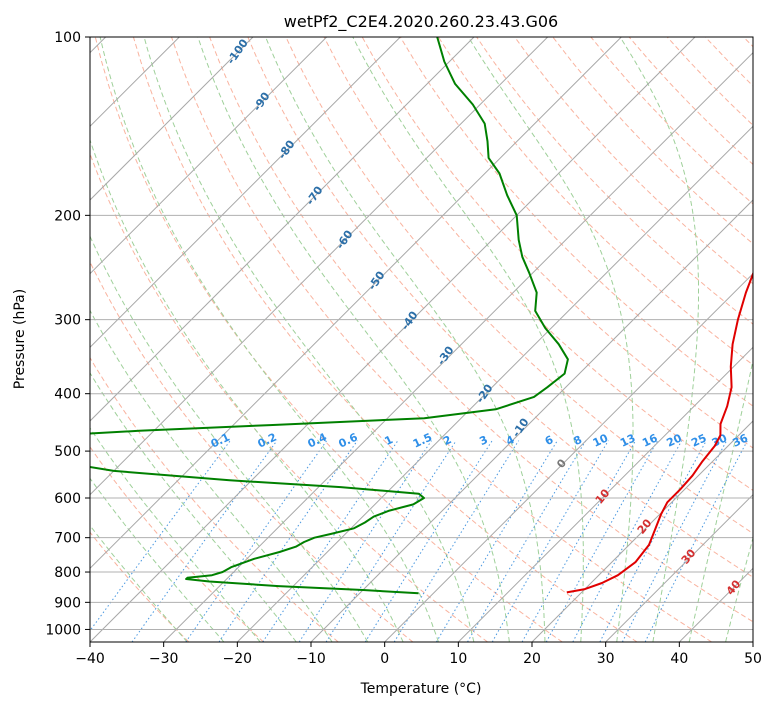 This screenshot has height=713, width=775. Describe the element at coordinates (67, 321) in the screenshot. I see `y-tick-label: 300` at that location.